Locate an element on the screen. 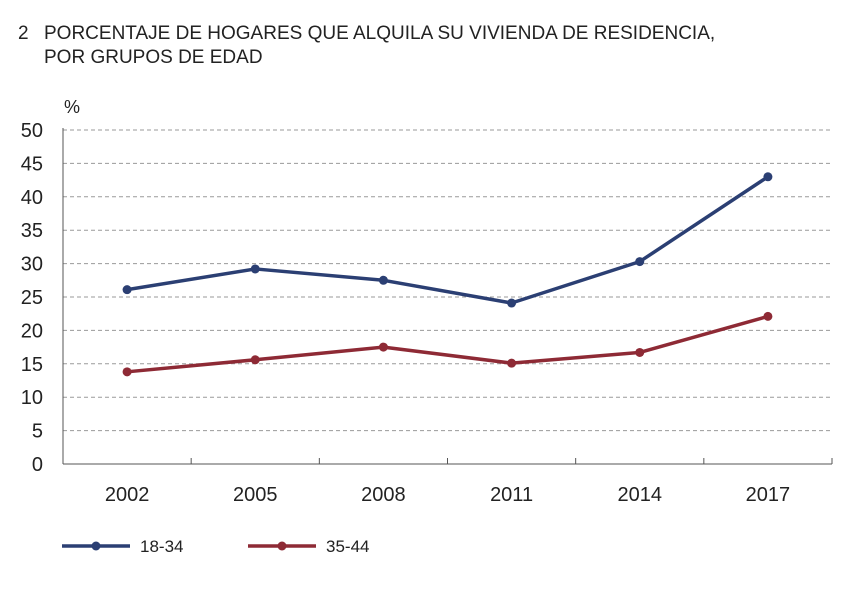 This screenshot has height=594, width=864. x-tick-label: 2017 is located at coordinates (768, 495).